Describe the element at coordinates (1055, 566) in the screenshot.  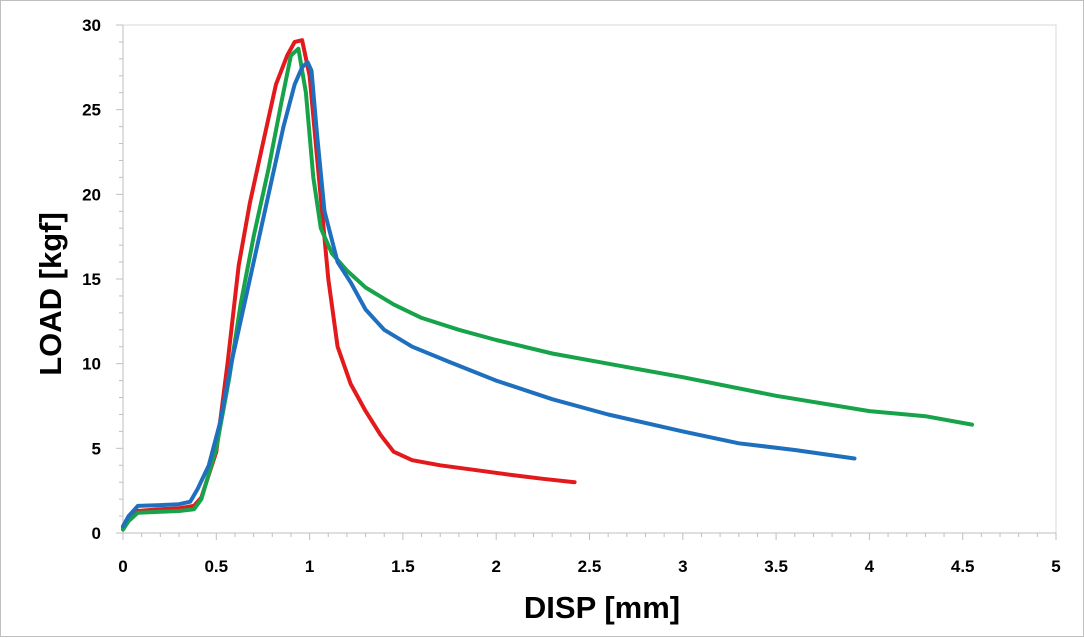
I see `x-tick-label: 5` at that location.